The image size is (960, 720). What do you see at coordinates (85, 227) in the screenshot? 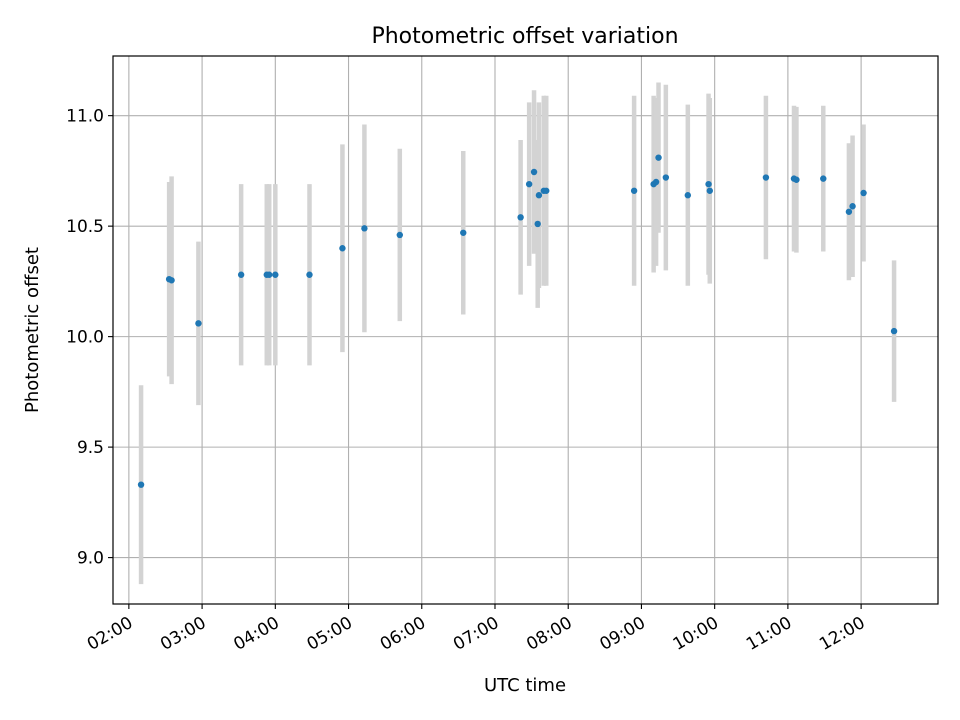
I see `y-tick-label: 10.5` at bounding box center [85, 227].